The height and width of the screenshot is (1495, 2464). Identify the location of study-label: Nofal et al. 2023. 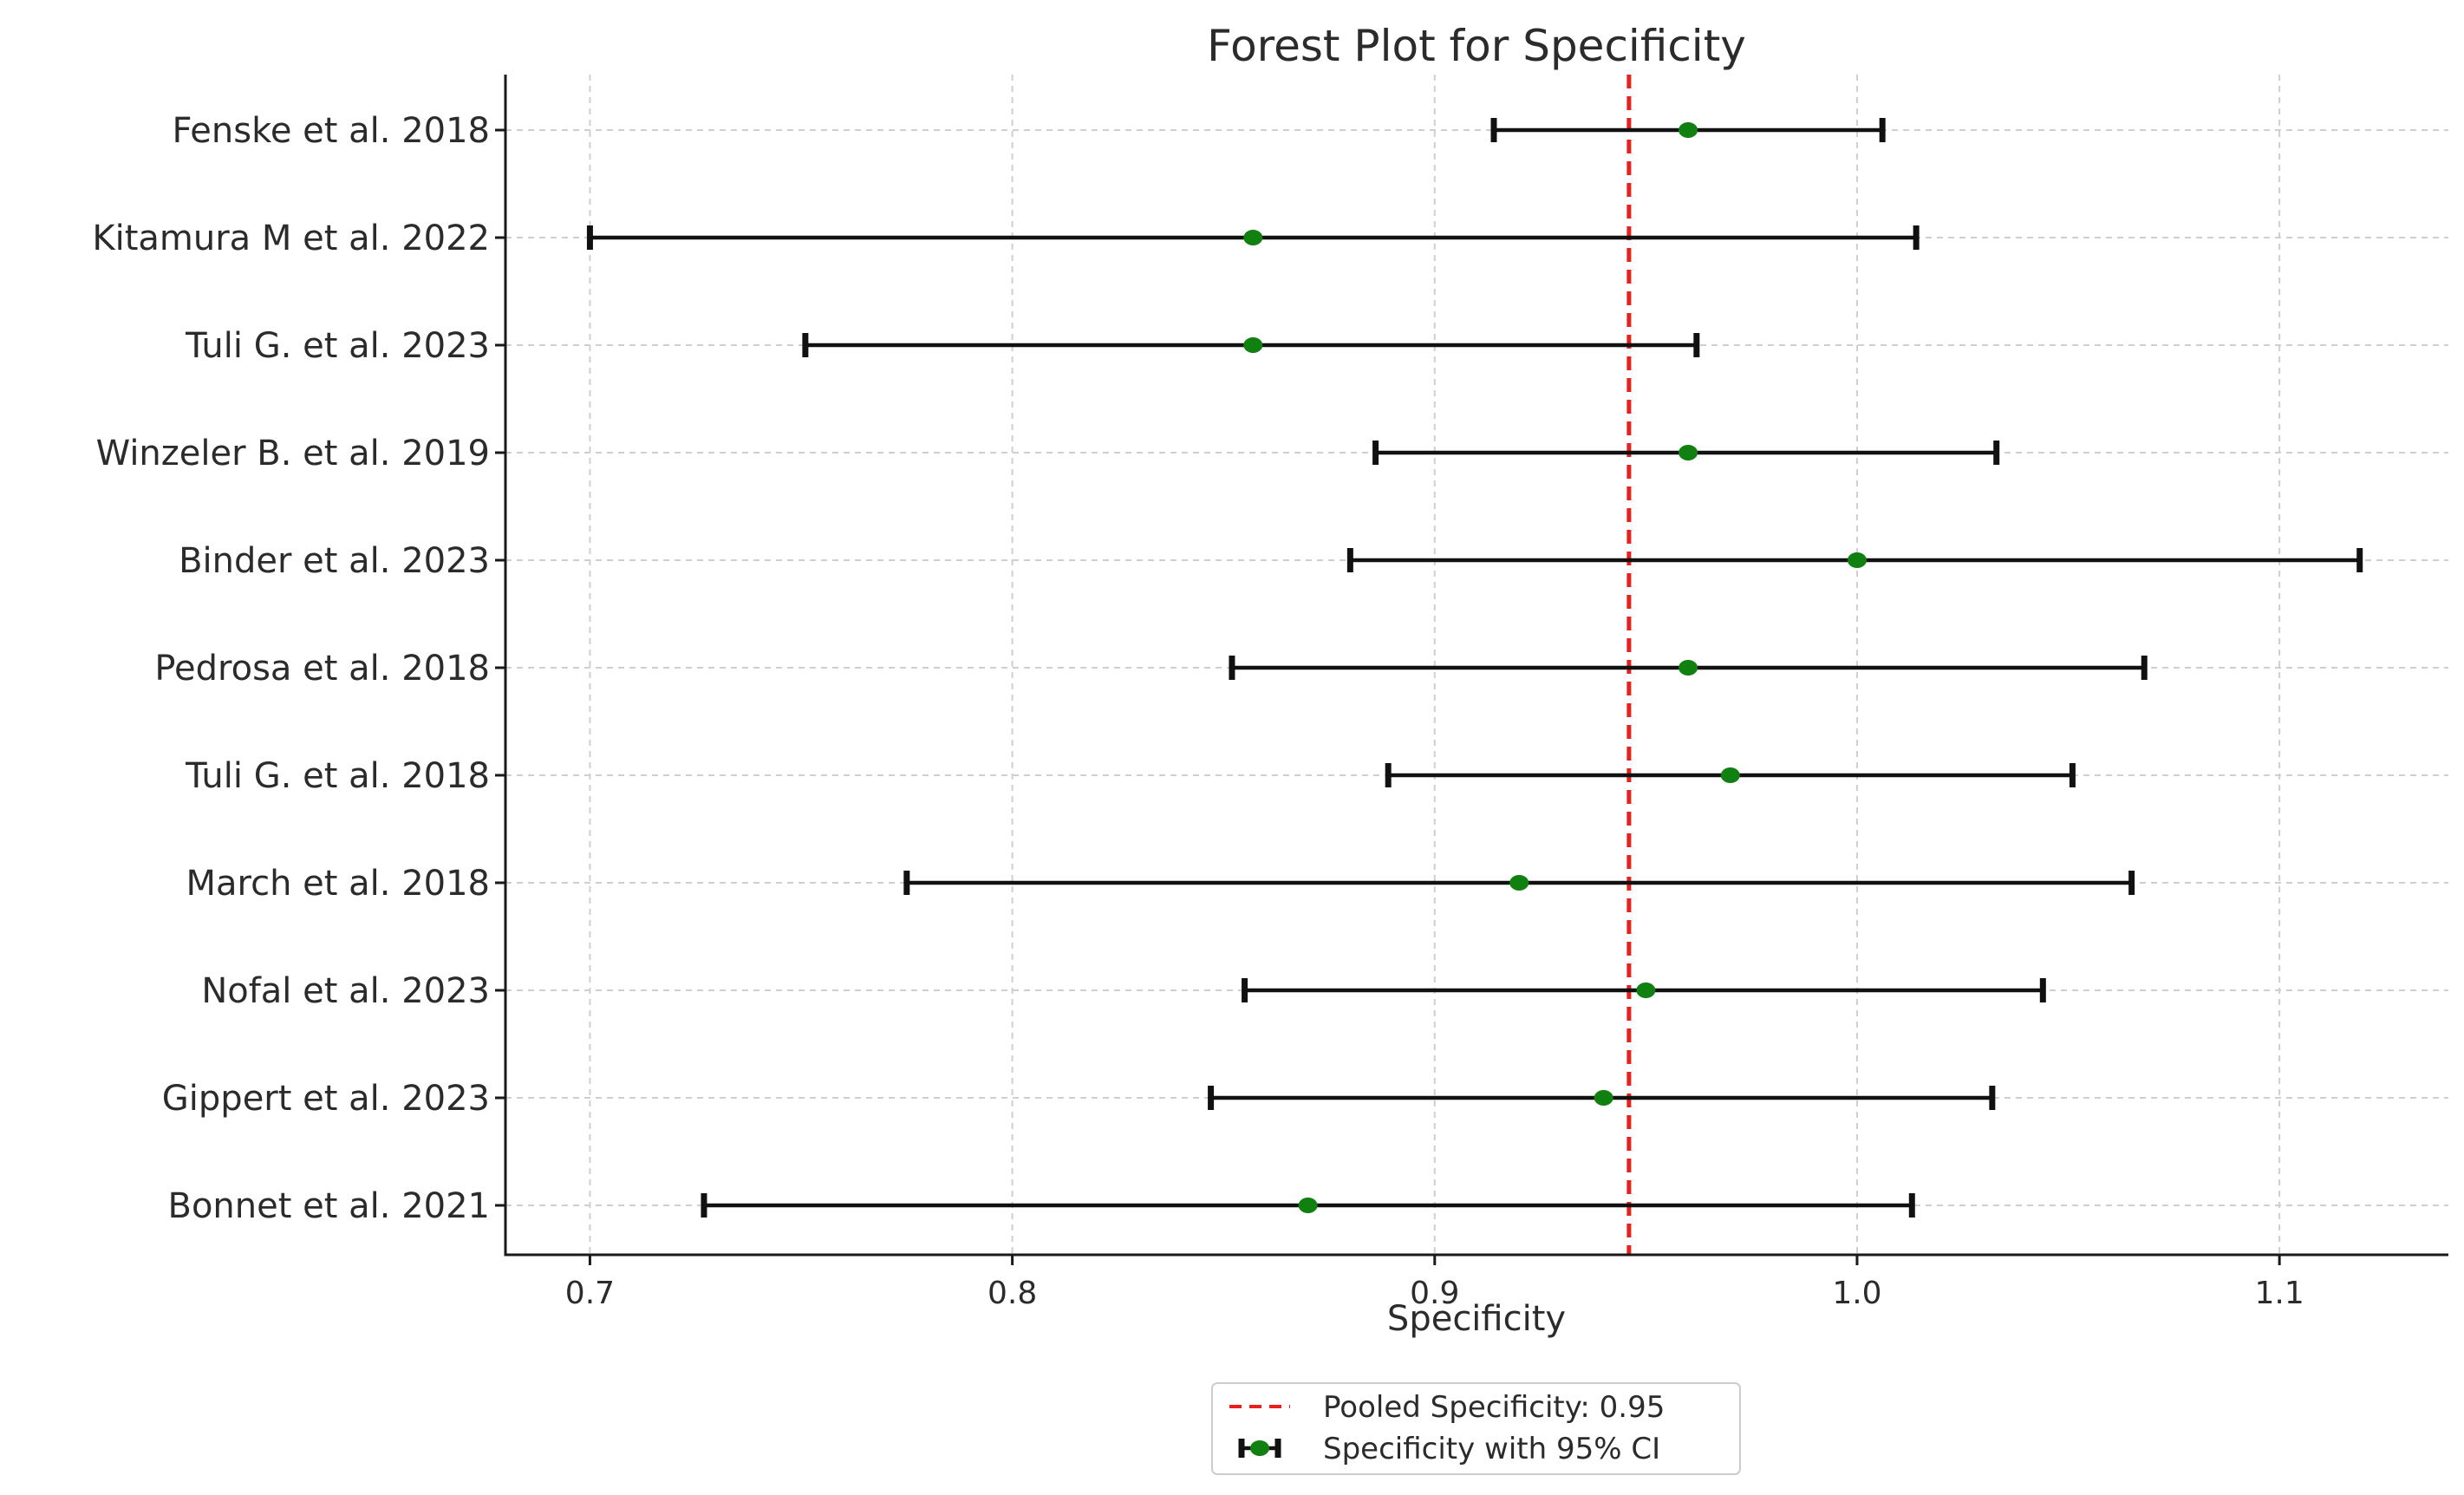
(345, 991).